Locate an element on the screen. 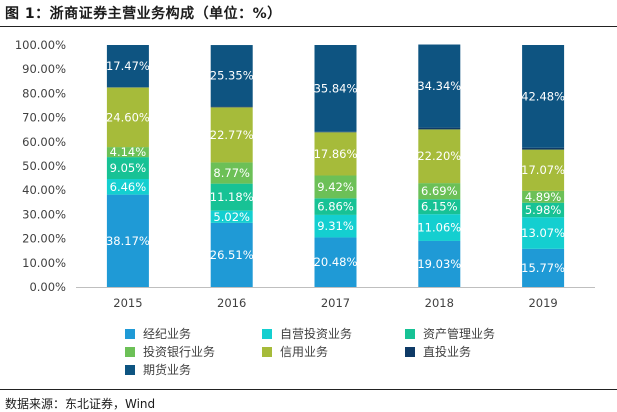 The width and height of the screenshot is (617, 412). data-label: 19.03% is located at coordinates (439, 264).